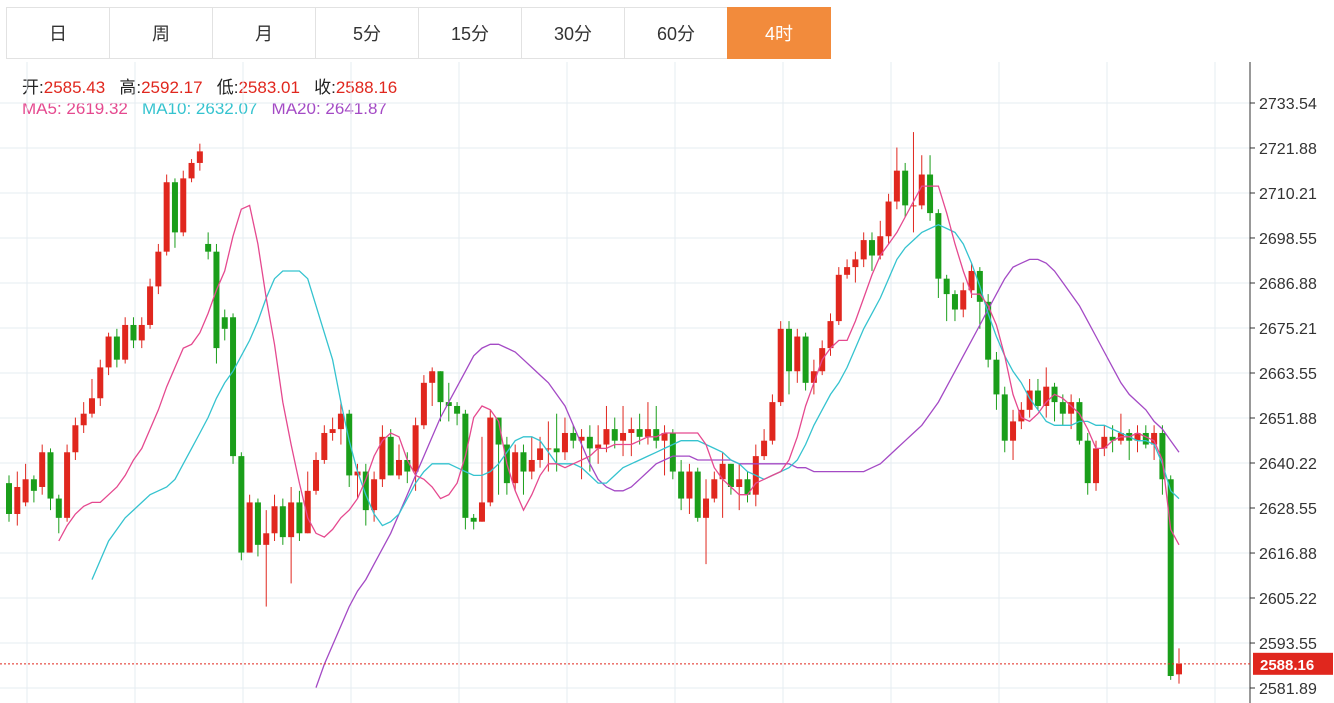 The width and height of the screenshot is (1334, 703). I want to click on tab-day: 日, so click(58, 33).